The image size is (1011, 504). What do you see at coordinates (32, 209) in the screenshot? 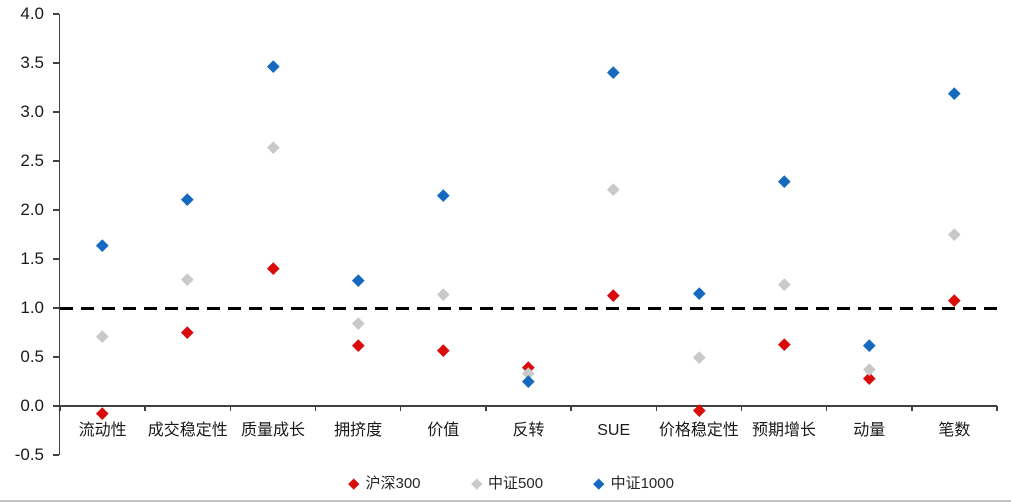
I see `y-tick-label: 2.0` at bounding box center [32, 209].